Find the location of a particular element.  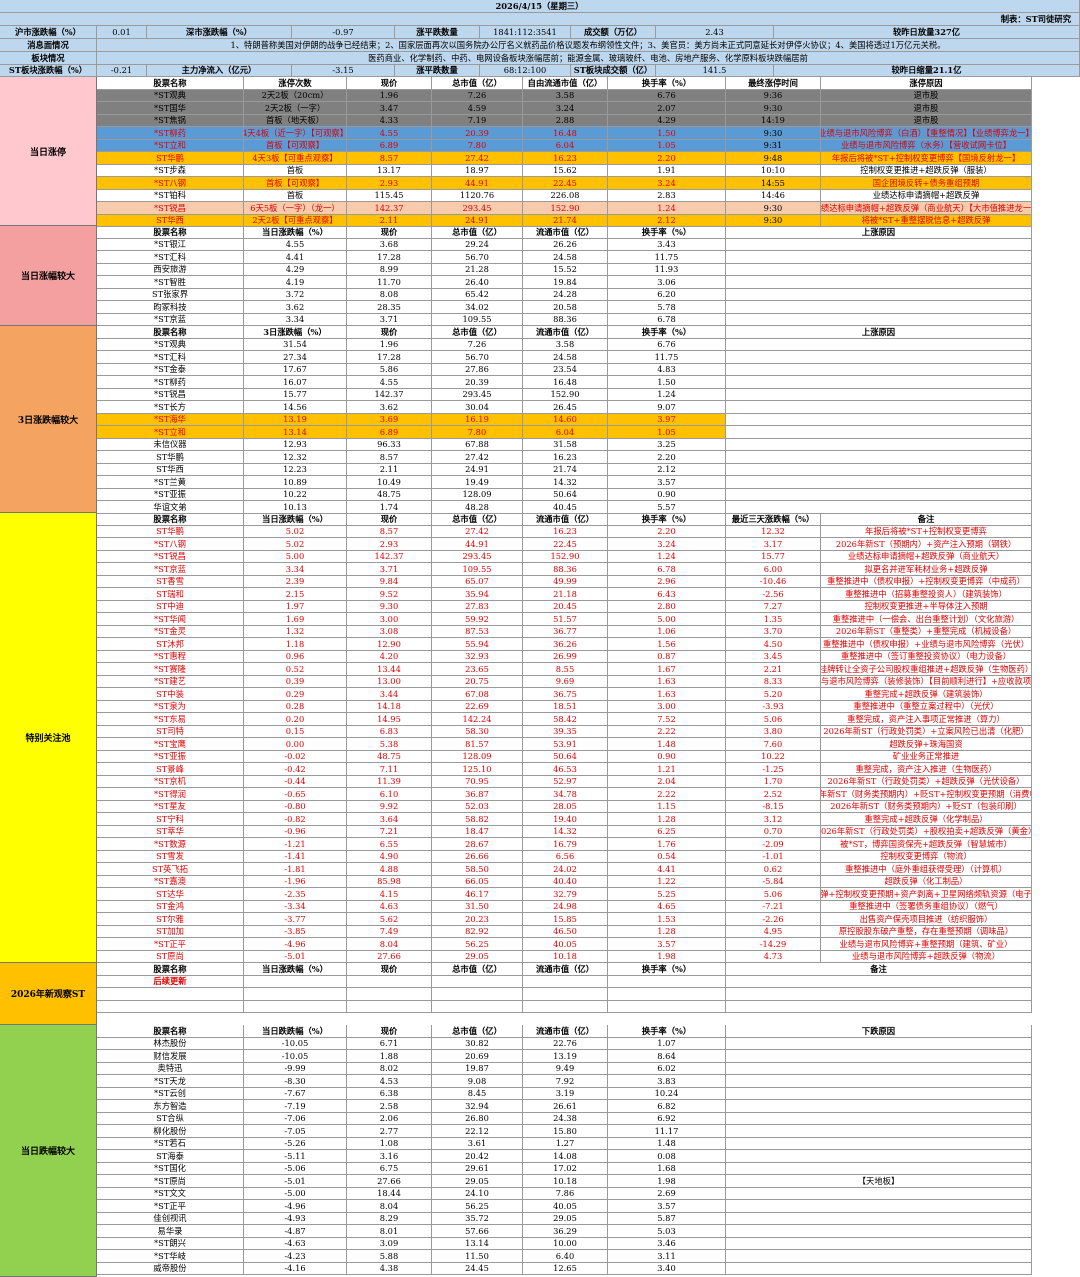

cell: *ST若石 is located at coordinates (170, 1143).